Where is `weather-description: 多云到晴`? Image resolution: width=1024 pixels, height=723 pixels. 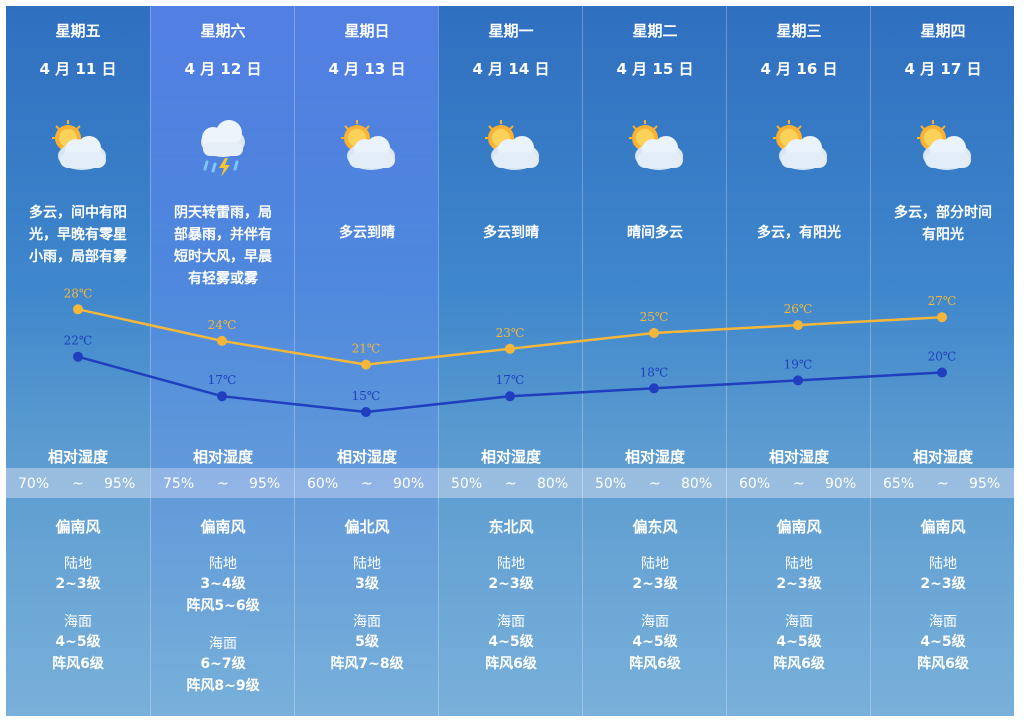
weather-description: 多云到晴 is located at coordinates (511, 233).